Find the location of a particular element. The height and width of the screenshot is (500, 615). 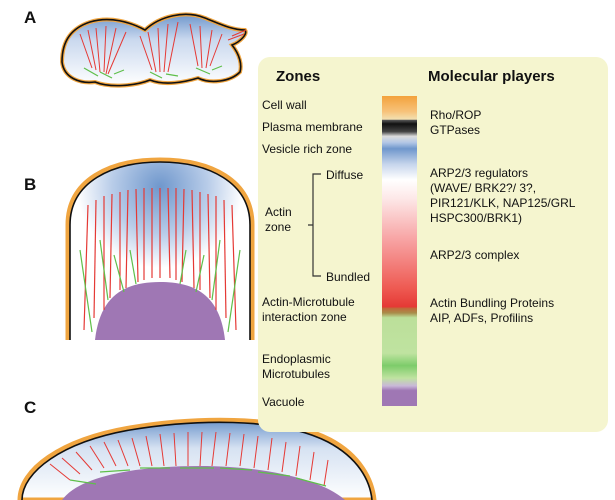

player-arp-reg-line-3: PIR121/KLK, NAP125/GRL is located at coordinates (503, 203).